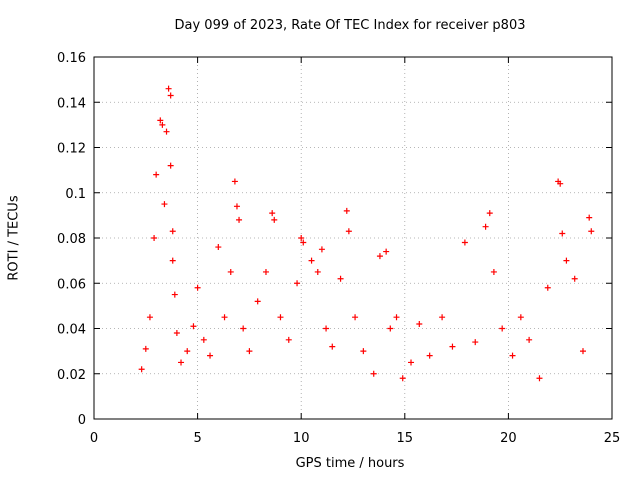 This screenshot has width=640, height=480. Describe the element at coordinates (75, 194) in the screenshot. I see `y-tick-label: 0.1` at that location.